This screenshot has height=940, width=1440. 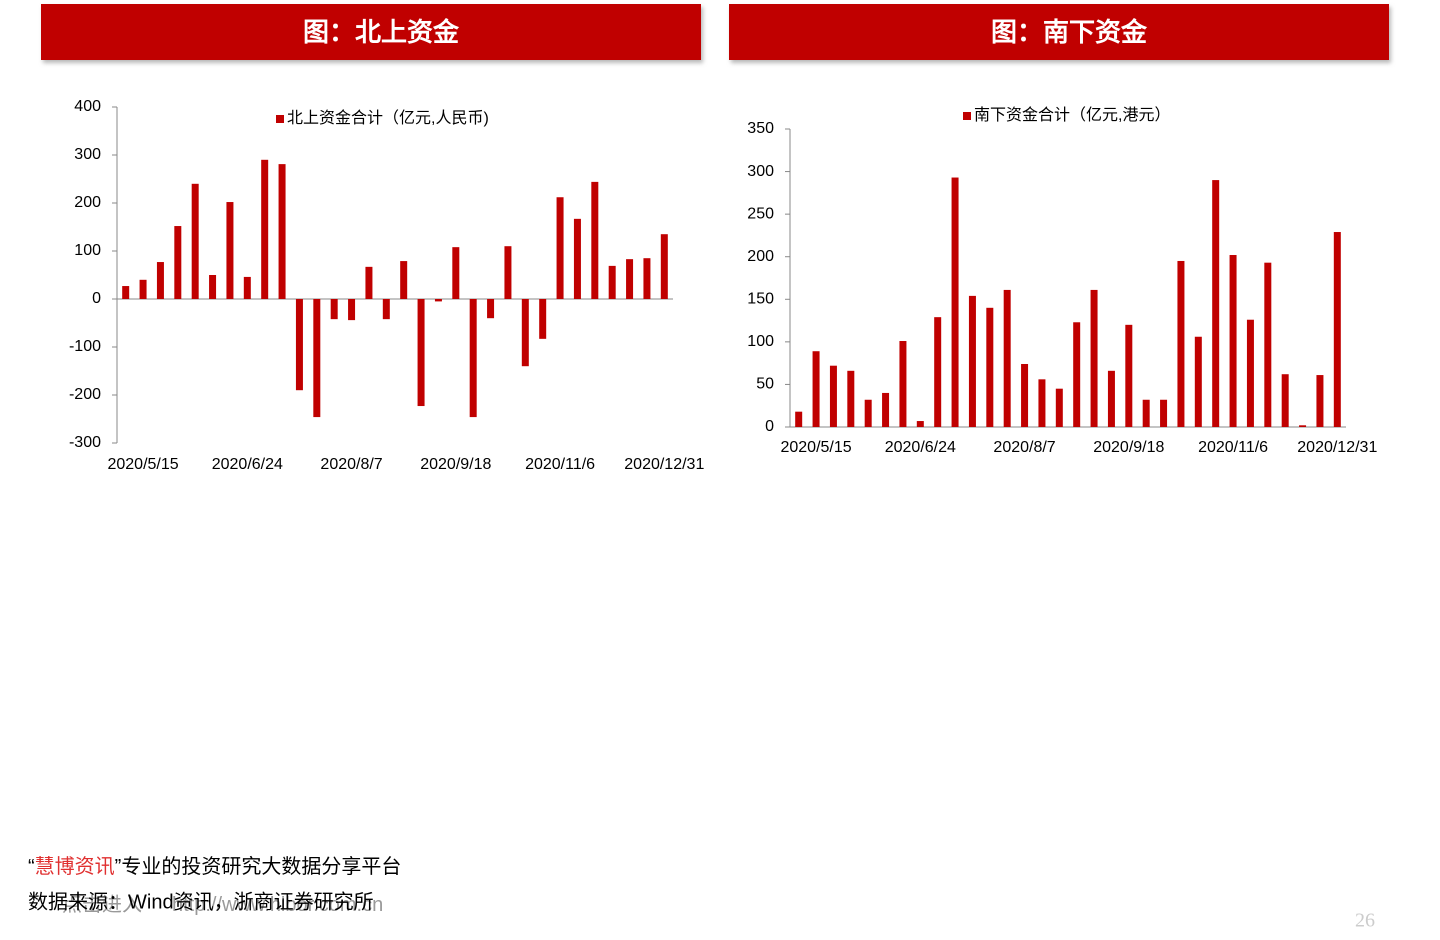 What do you see at coordinates (277, 905) in the screenshot?
I see `watermark-url: http://www.hibor.com.cn` at bounding box center [277, 905].